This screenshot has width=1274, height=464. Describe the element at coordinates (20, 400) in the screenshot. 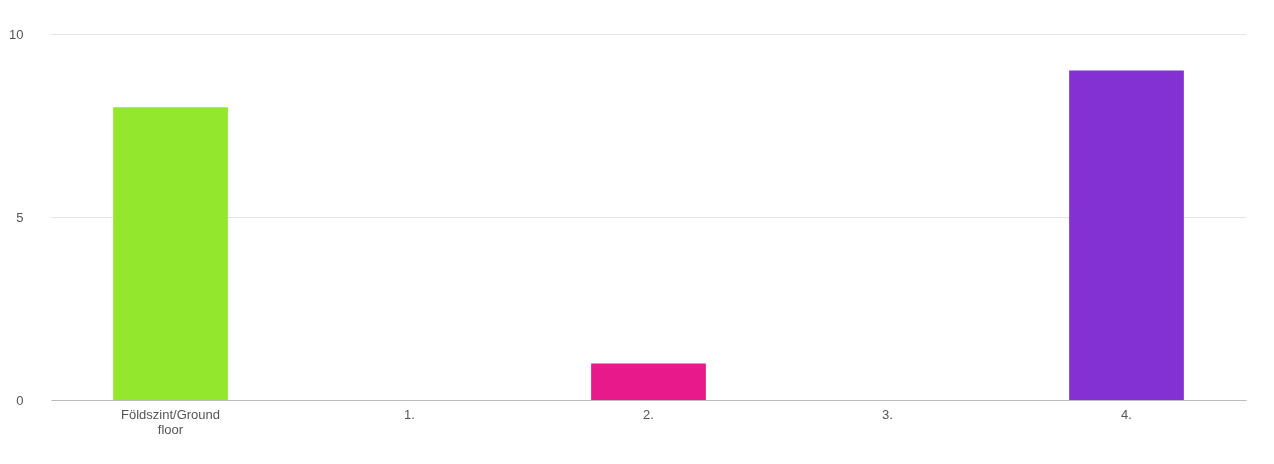

I see `y-tick-label: 0` at that location.